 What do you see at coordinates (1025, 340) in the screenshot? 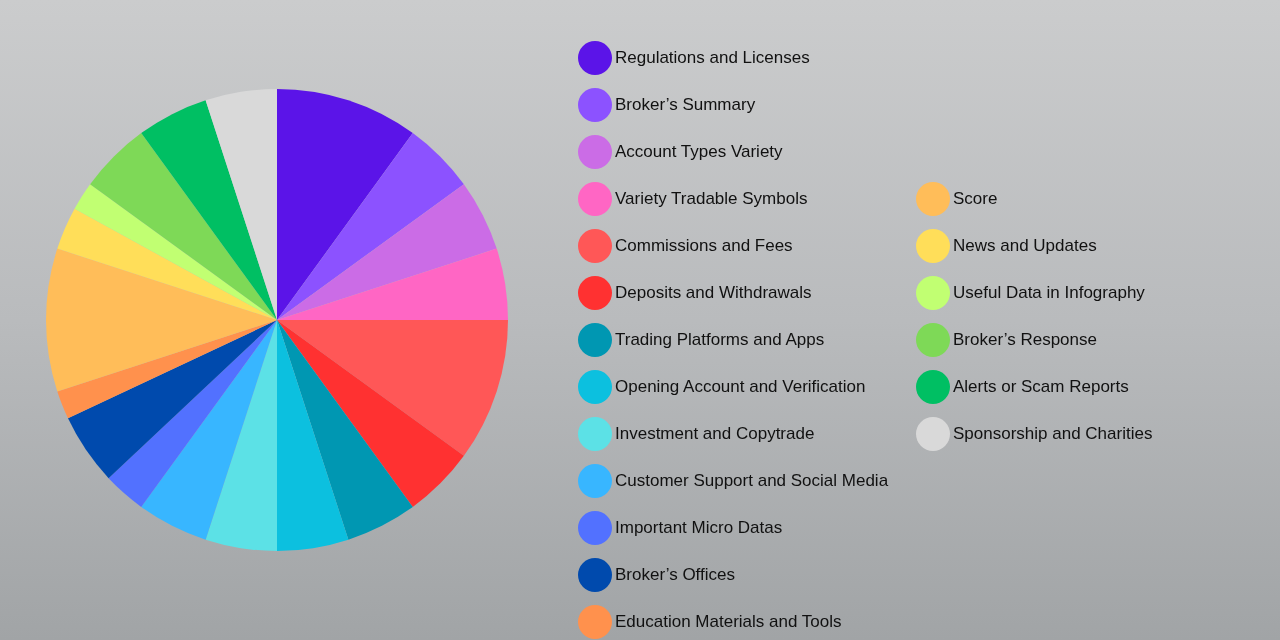
I see `legend-label: Broker’s Response` at bounding box center [1025, 340].